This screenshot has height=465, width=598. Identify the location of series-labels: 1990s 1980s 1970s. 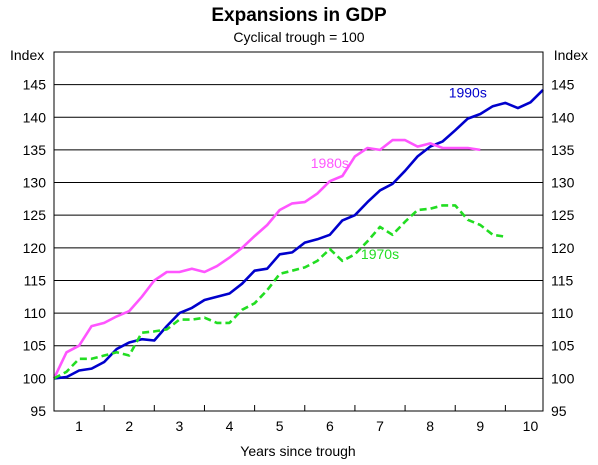
(399, 173).